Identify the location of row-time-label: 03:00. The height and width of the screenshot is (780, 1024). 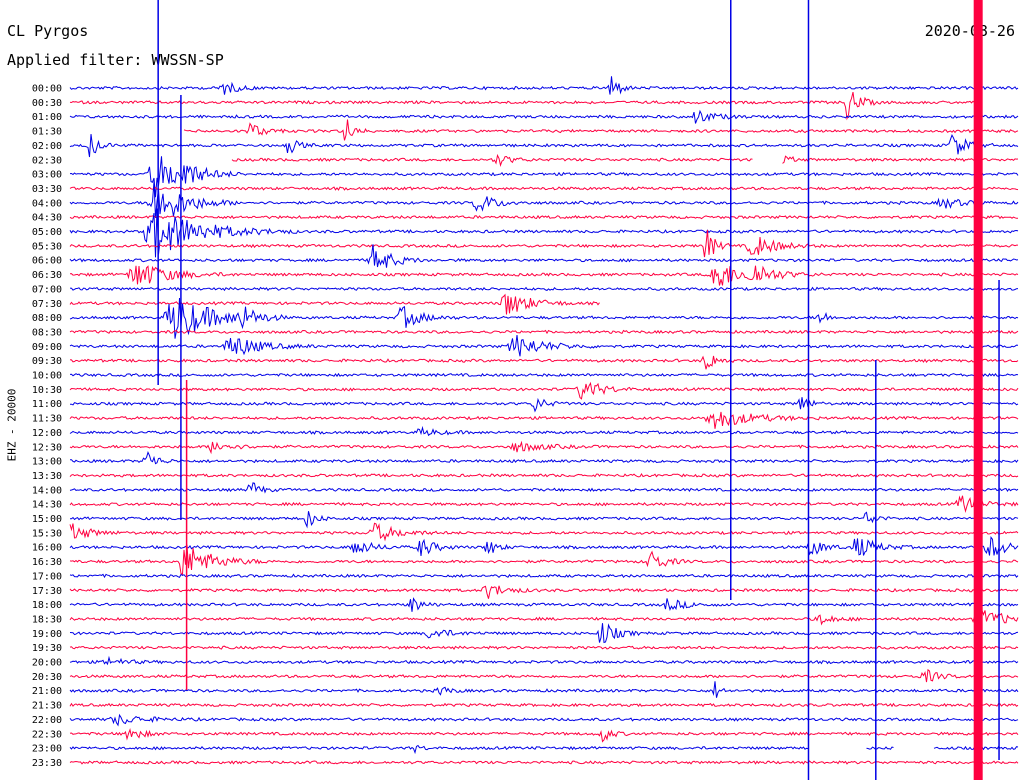
(47, 175).